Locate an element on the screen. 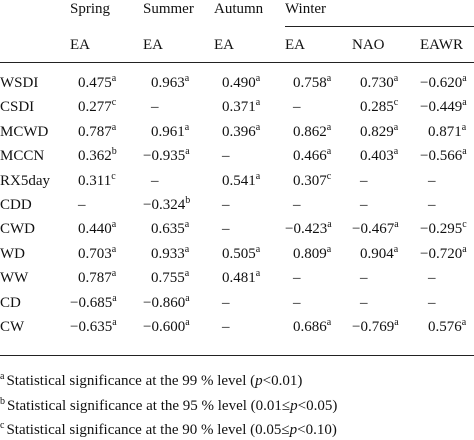 The height and width of the screenshot is (440, 474). cell: 0.862a is located at coordinates (312, 131).